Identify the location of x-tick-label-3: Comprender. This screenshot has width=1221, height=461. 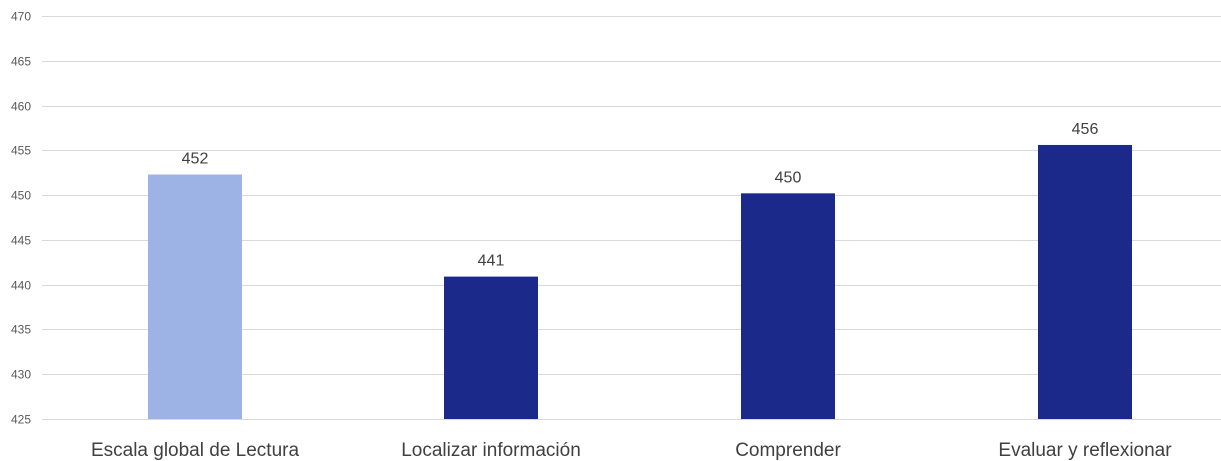
(788, 450).